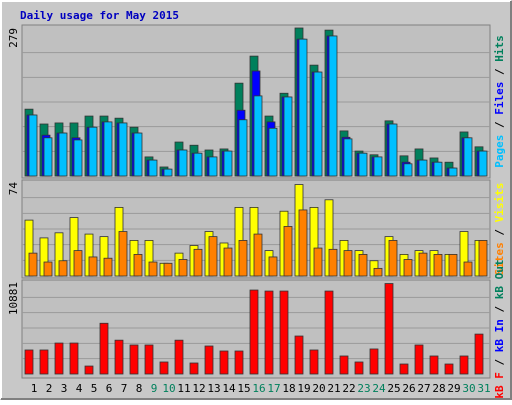 Image resolution: width=512 pixels, height=405 pixels. What do you see at coordinates (168, 388) in the screenshot?
I see `x-tick-label: 10` at bounding box center [168, 388].